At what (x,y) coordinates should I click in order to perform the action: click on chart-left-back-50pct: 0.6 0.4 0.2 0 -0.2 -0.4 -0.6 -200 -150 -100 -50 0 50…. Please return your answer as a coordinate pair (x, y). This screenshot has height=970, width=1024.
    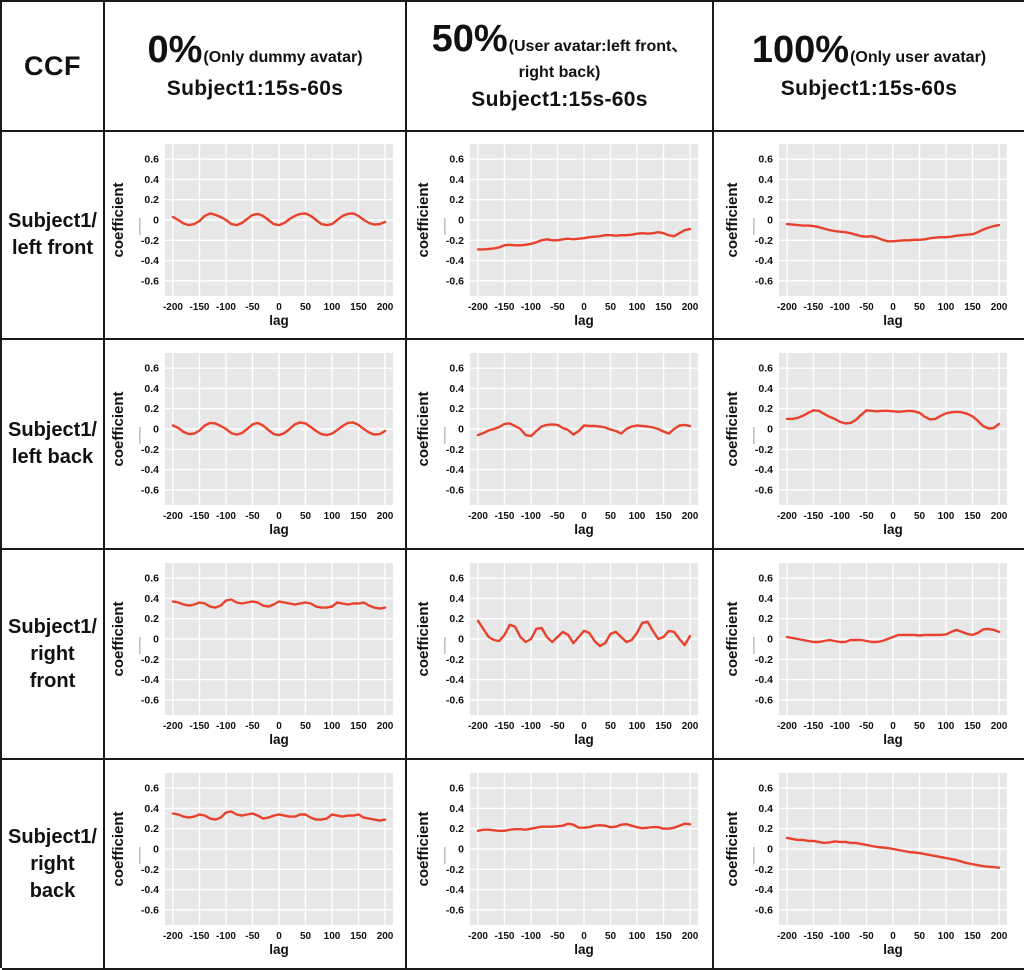
    Looking at the image, I should click on (560, 445).